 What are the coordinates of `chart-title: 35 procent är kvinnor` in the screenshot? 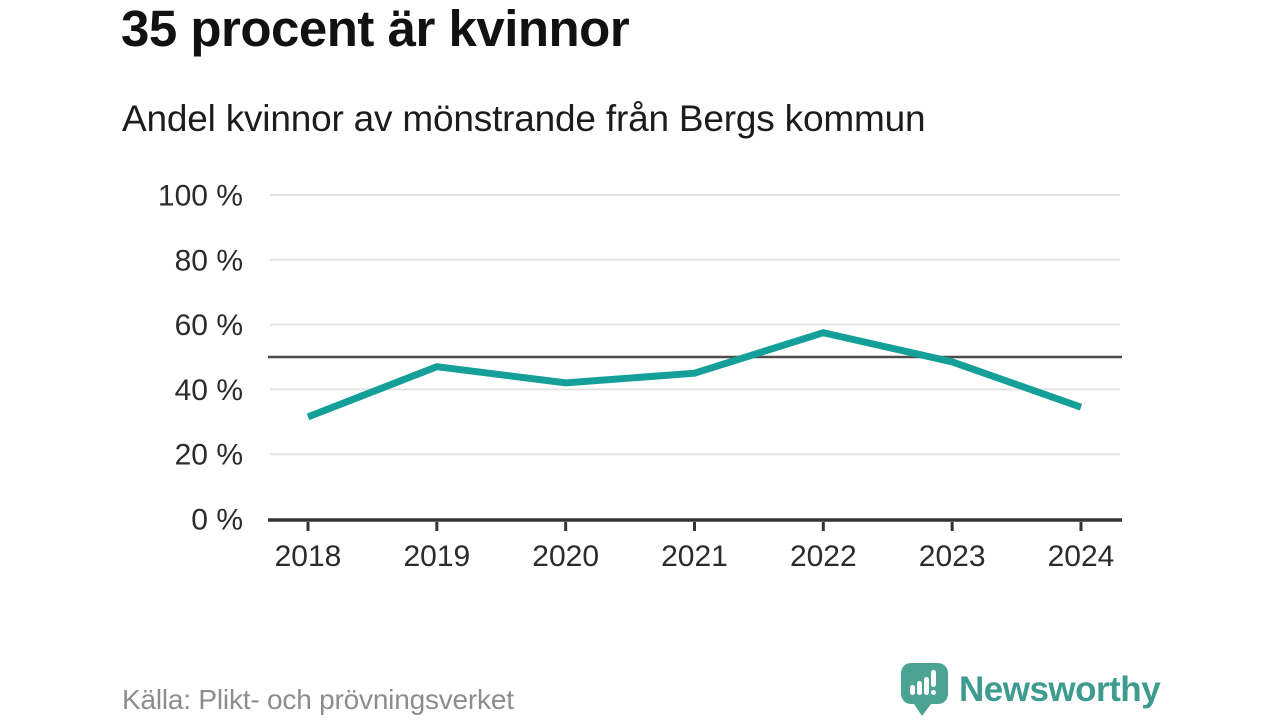 It's located at (375, 28).